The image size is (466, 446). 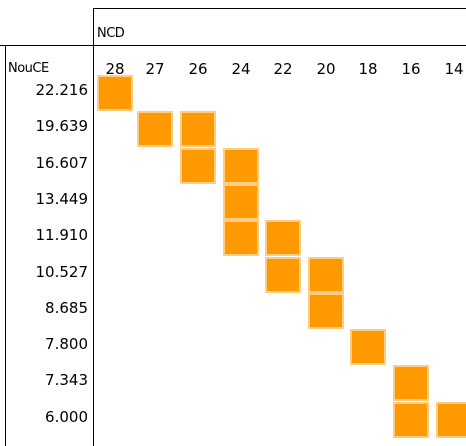 I want to click on column-label: 28, so click(x=115, y=69).